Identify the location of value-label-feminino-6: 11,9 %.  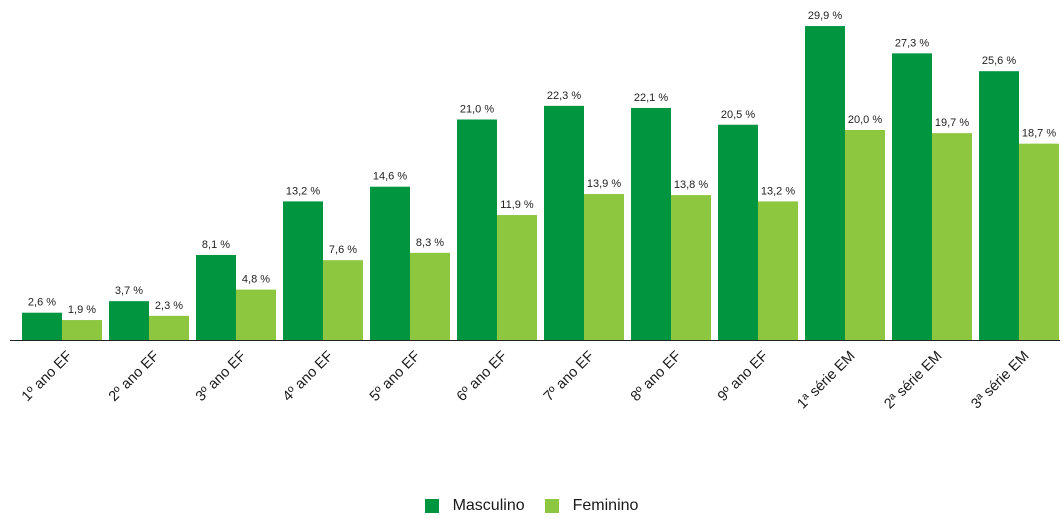
(517, 205).